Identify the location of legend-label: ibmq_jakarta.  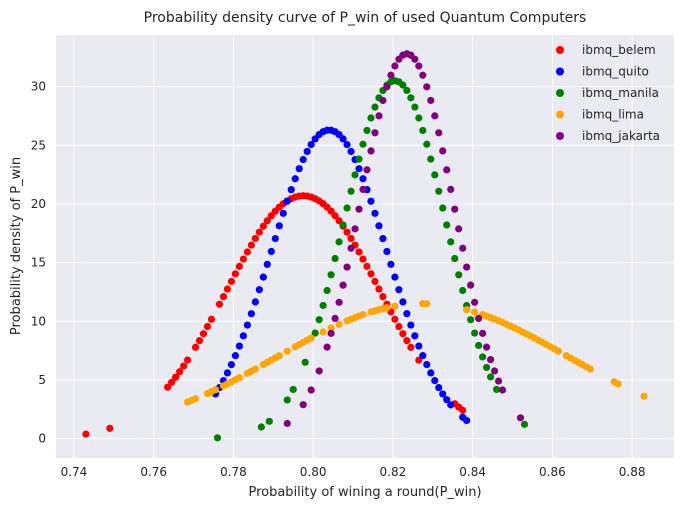
(621, 136).